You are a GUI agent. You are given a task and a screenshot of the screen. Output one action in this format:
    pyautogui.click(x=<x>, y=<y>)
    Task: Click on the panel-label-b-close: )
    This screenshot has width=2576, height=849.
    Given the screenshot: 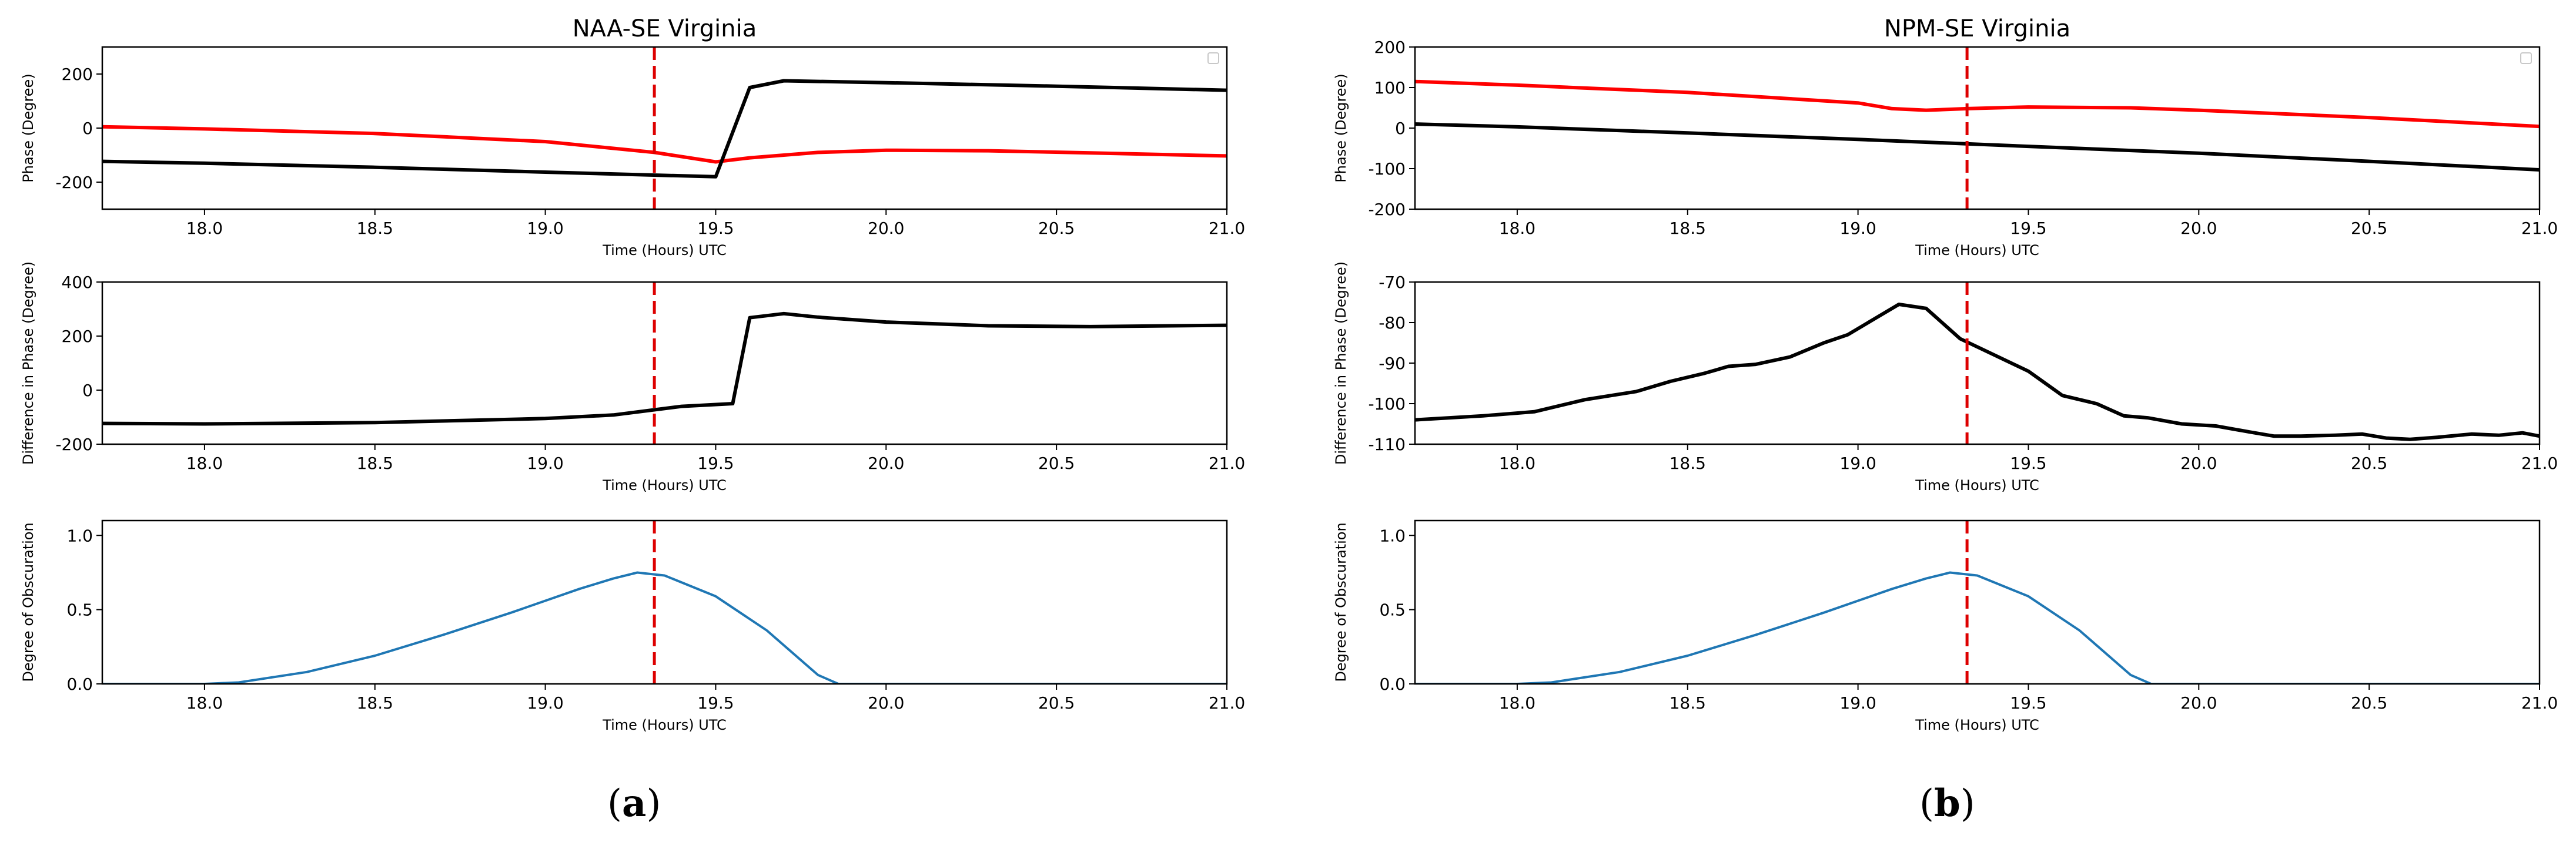 What is the action you would take?
    pyautogui.click(x=1967, y=804)
    